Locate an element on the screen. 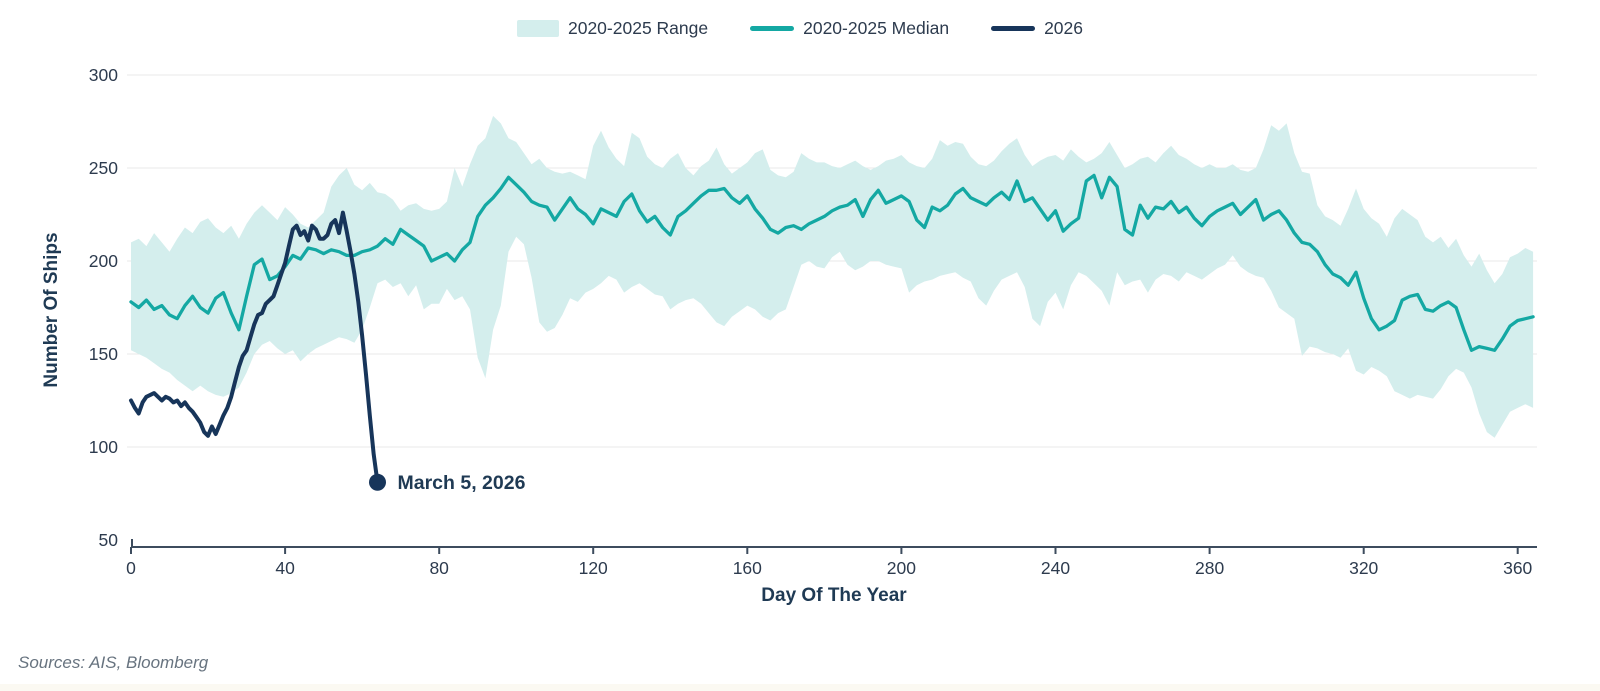 This screenshot has height=691, width=1600. y-tick-label: 300 is located at coordinates (103, 75).